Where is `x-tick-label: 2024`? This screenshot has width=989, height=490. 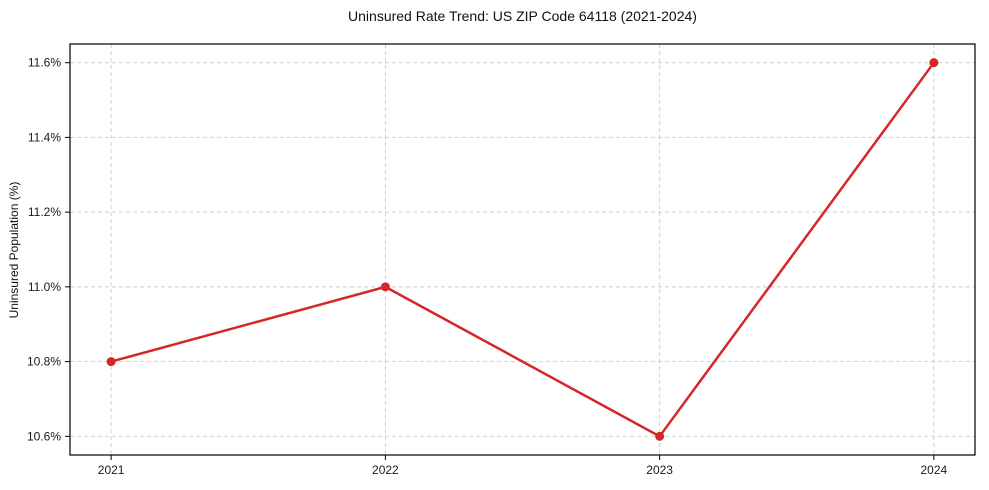
x-tick-label: 2024 is located at coordinates (934, 470).